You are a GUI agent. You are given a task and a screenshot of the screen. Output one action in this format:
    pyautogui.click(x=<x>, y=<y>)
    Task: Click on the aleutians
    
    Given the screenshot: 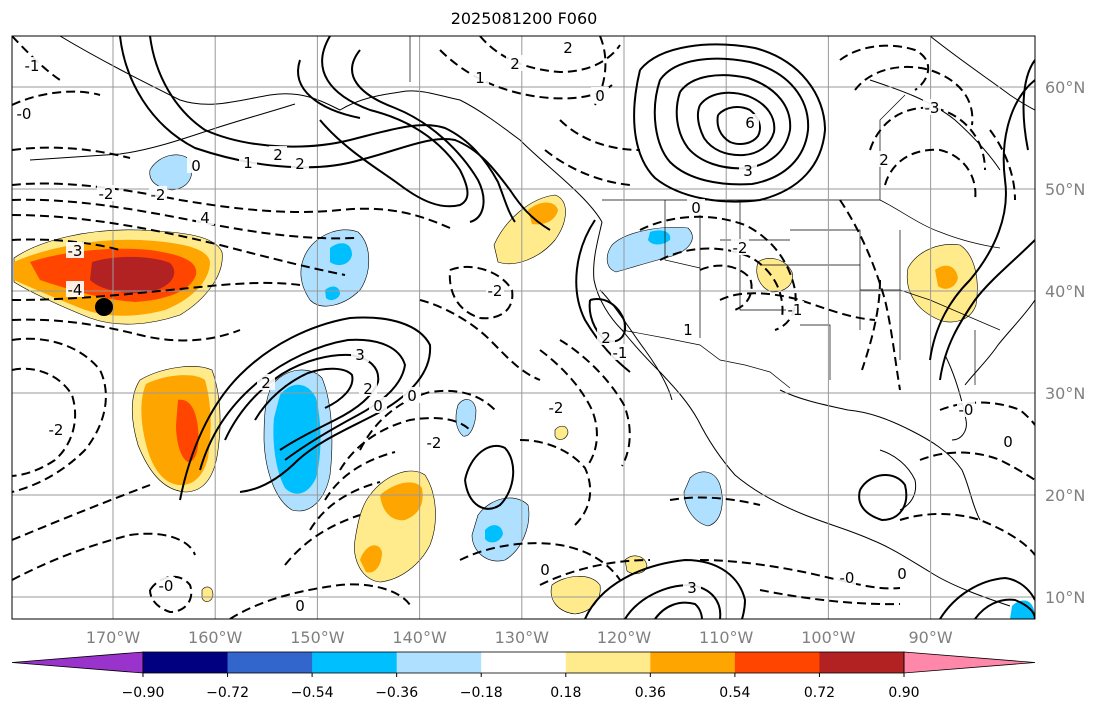 What is the action you would take?
    pyautogui.click(x=162, y=132)
    